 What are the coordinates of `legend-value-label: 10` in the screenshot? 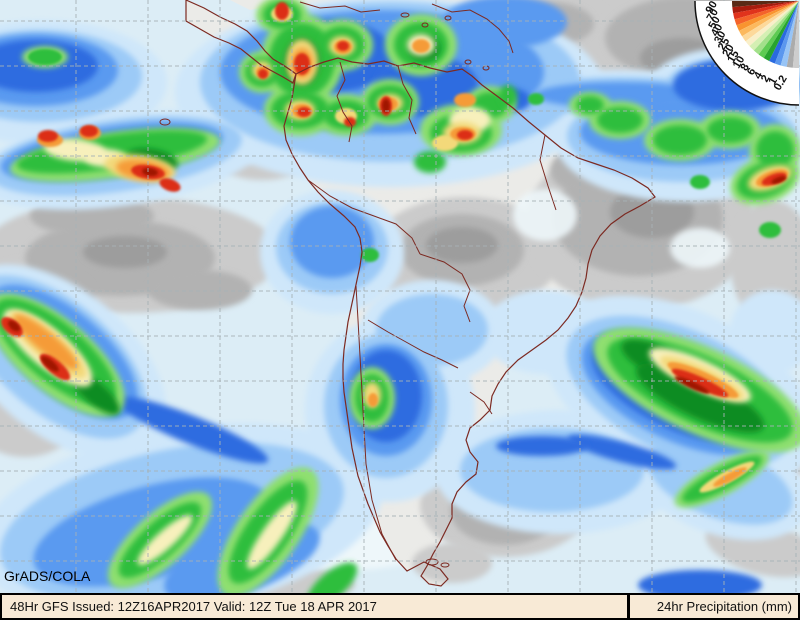 It's located at (739, 62).